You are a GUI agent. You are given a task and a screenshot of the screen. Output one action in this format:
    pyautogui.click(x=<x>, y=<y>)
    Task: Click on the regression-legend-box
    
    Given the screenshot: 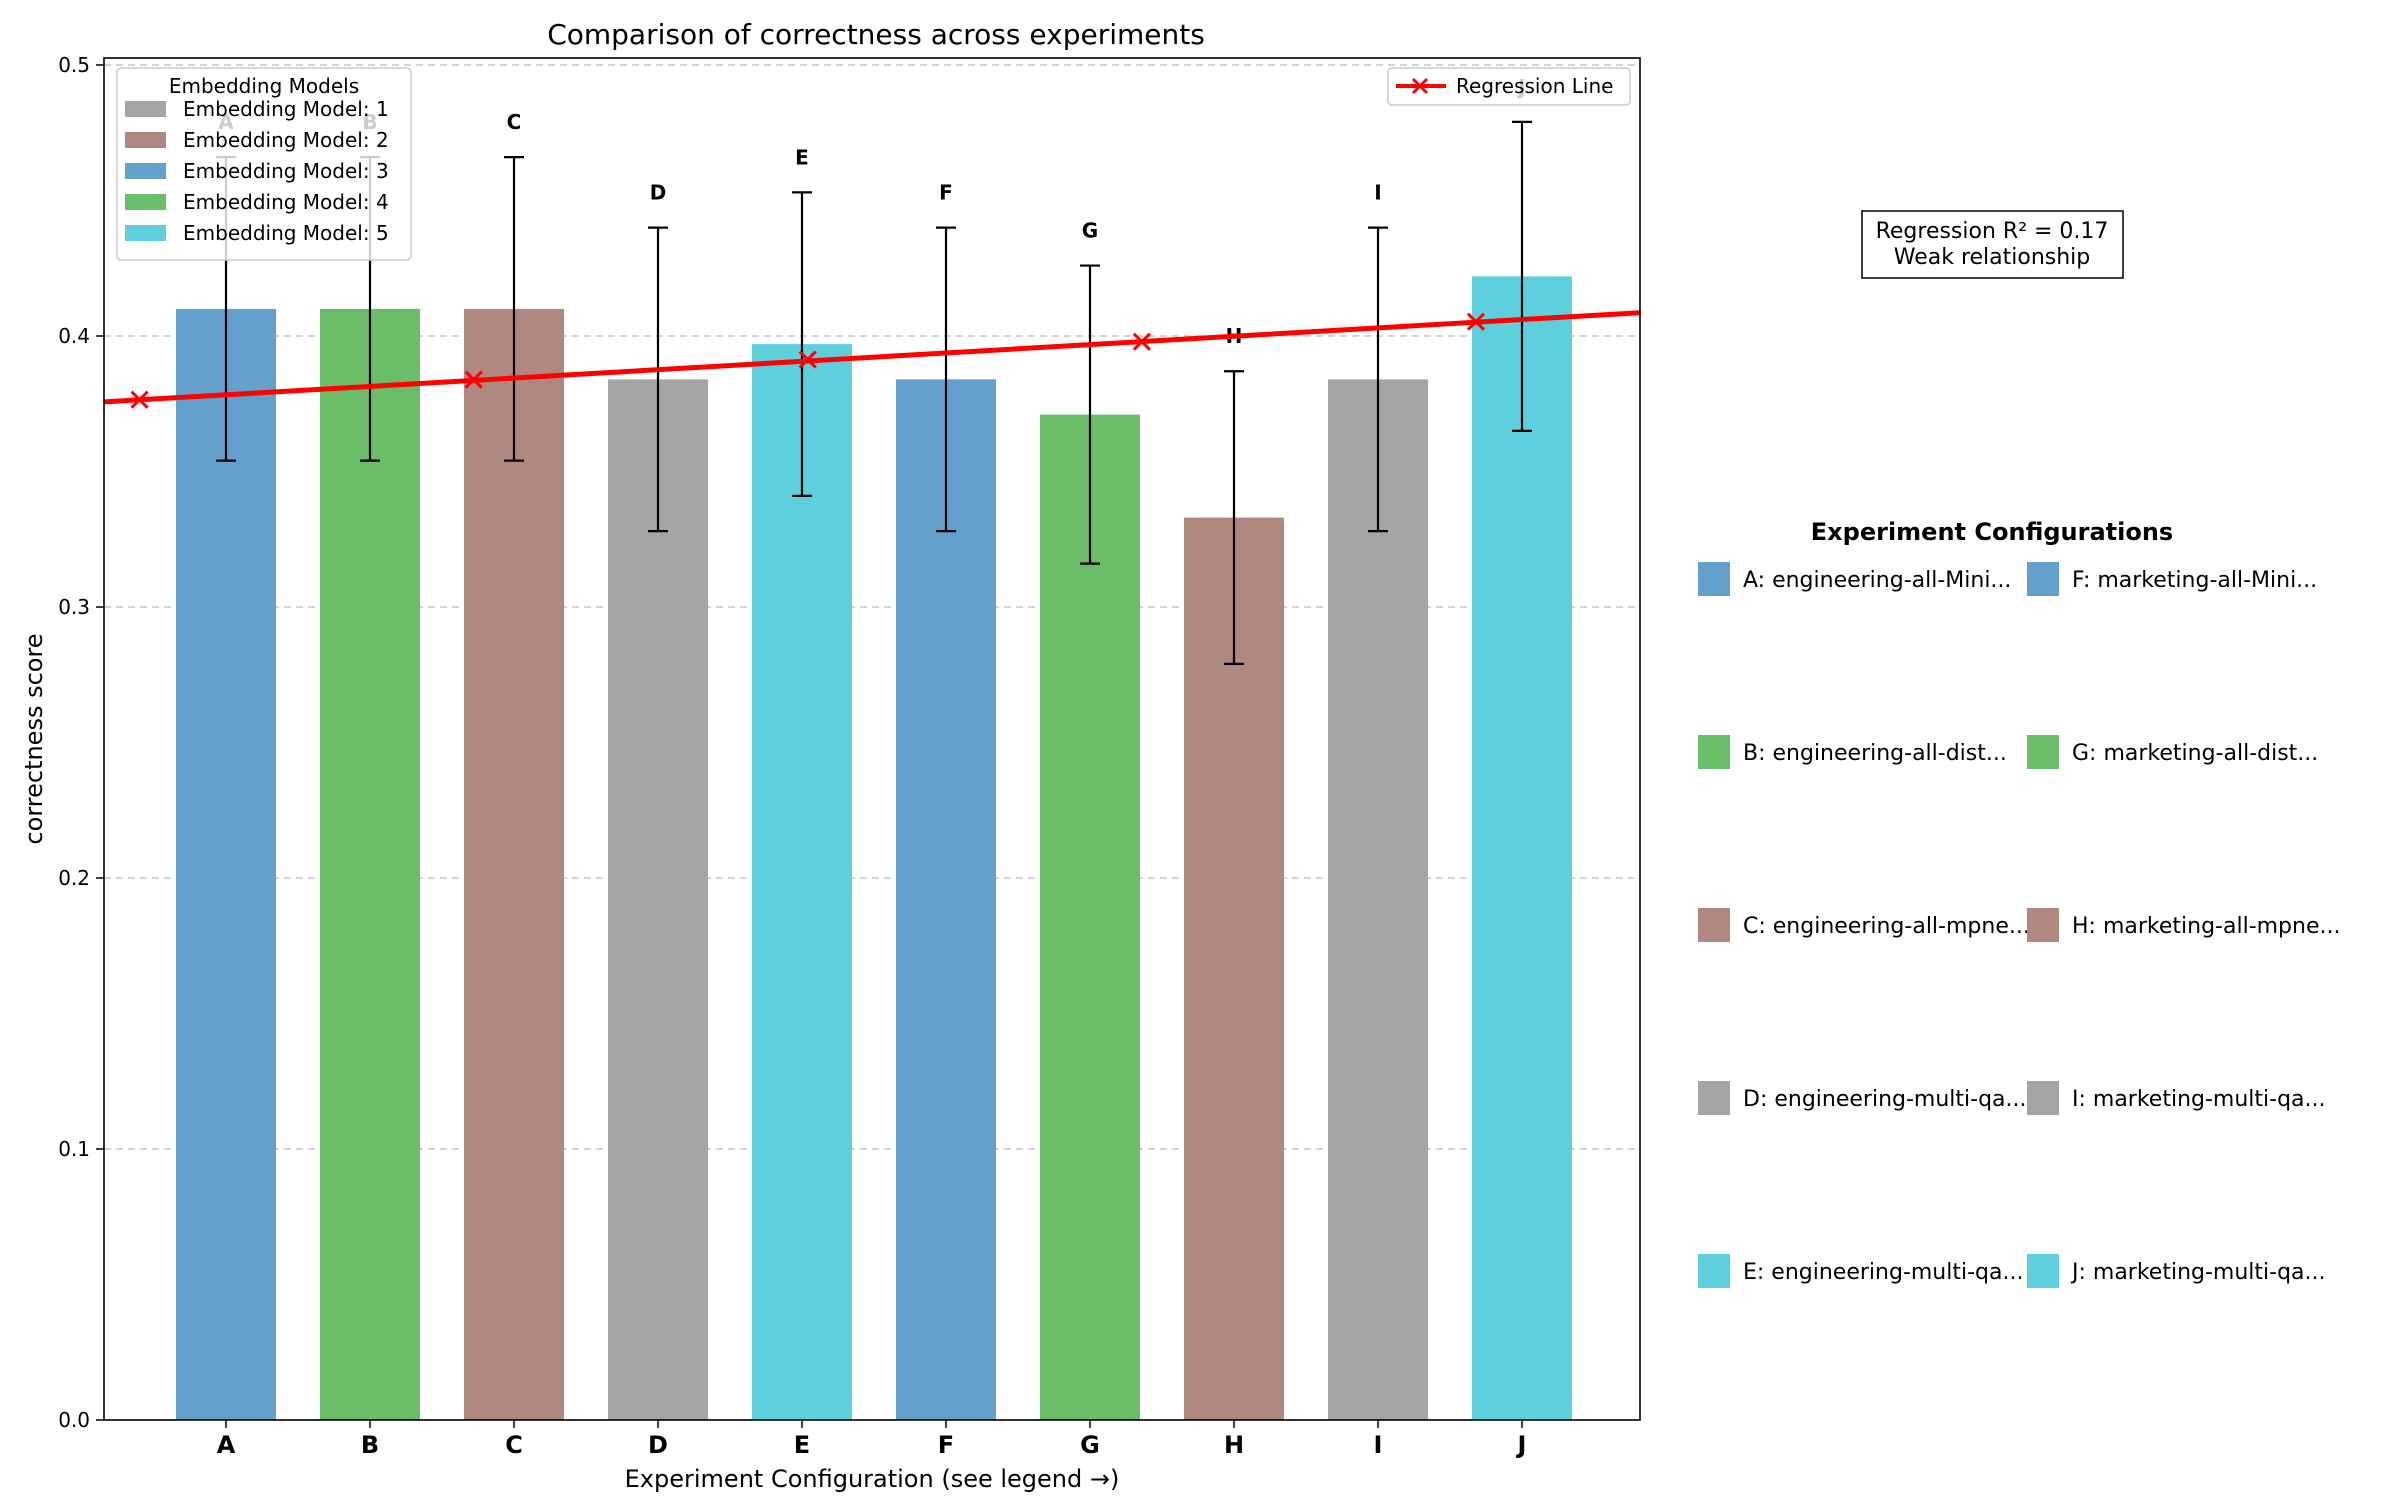 What is the action you would take?
    pyautogui.click(x=1509, y=86)
    